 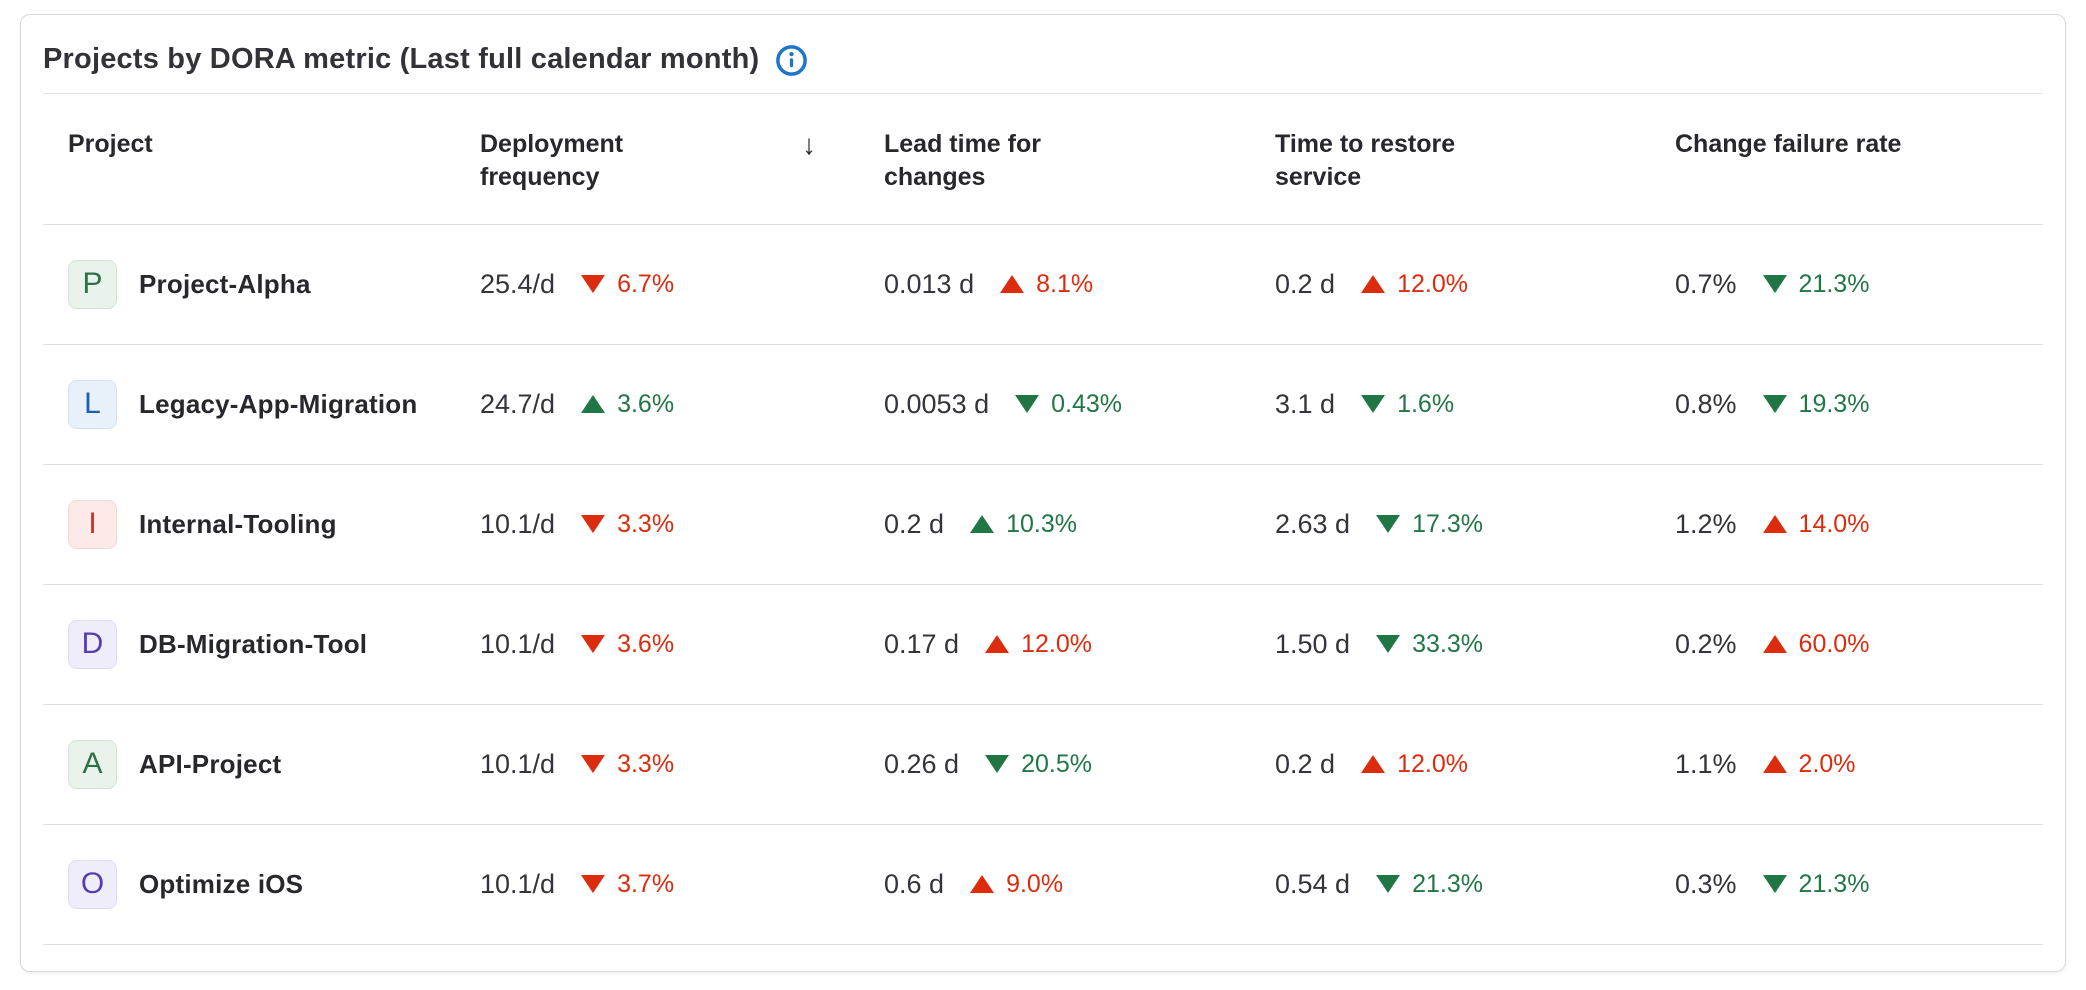 What do you see at coordinates (646, 763) in the screenshot?
I see `trend-percent: 3.3%` at bounding box center [646, 763].